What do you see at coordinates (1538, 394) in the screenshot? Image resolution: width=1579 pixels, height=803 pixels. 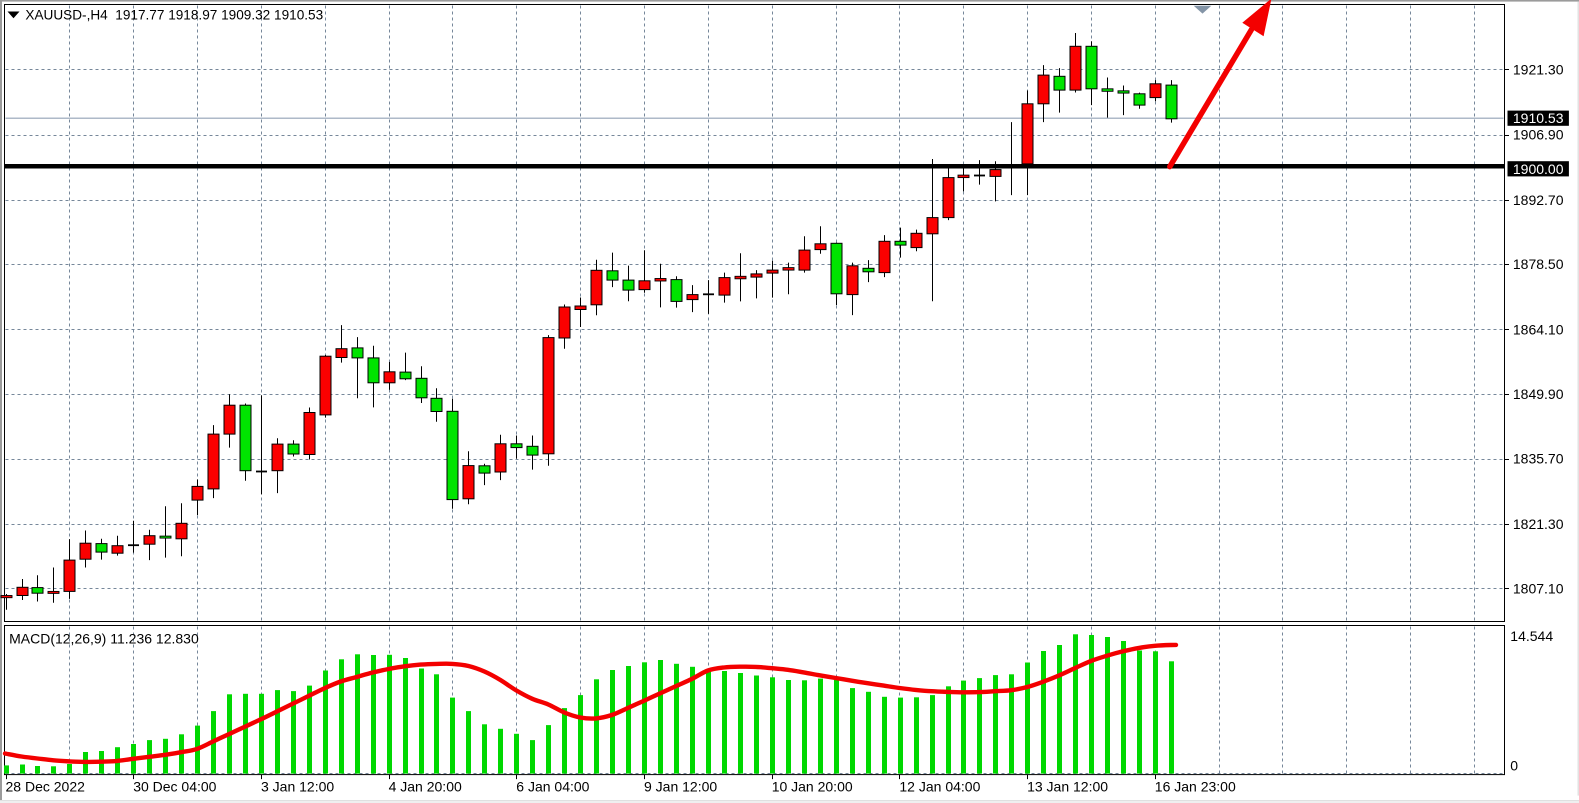 I see `svg-text: 1849.90` at bounding box center [1538, 394].